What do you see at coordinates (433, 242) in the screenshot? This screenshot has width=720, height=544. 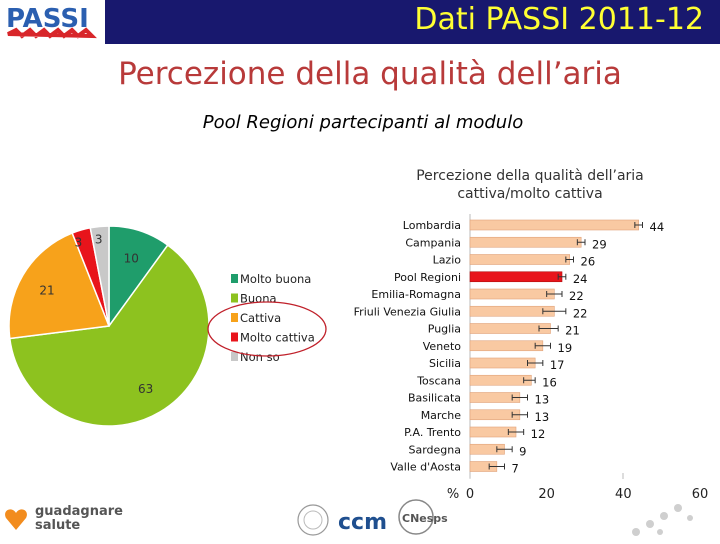 I see `bar-category-campania: Campania` at bounding box center [433, 242].